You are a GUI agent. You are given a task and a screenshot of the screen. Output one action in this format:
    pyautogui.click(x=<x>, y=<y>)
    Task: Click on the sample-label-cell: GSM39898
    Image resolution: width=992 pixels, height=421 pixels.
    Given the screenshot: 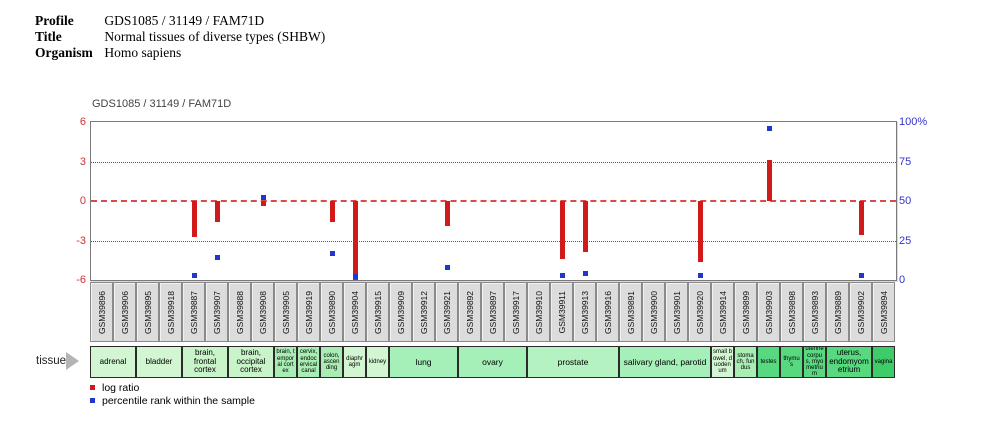 What is the action you would take?
    pyautogui.click(x=791, y=312)
    